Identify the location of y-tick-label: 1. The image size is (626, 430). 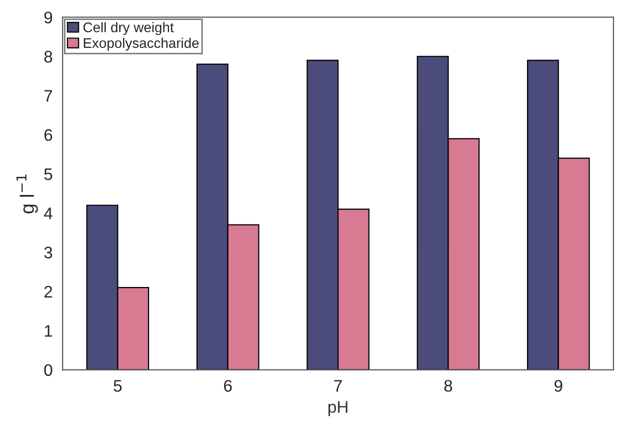
(48, 331).